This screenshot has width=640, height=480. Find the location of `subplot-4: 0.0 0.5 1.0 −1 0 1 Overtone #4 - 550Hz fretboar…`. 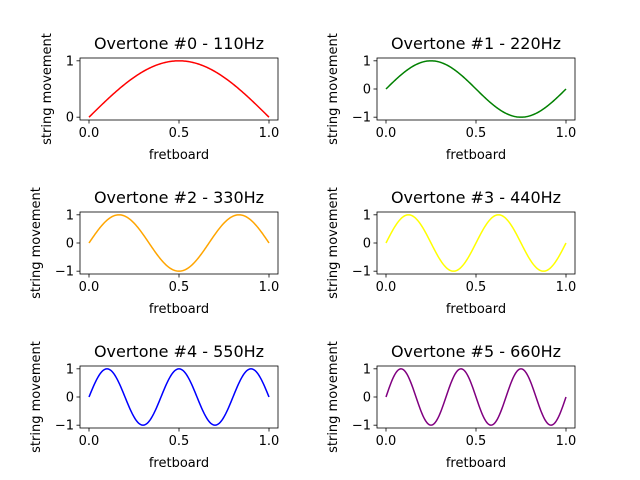

subplot-4: 0.0 0.5 1.0 −1 0 1 Overtone #4 - 550Hz fretboar… is located at coordinates (154, 406).